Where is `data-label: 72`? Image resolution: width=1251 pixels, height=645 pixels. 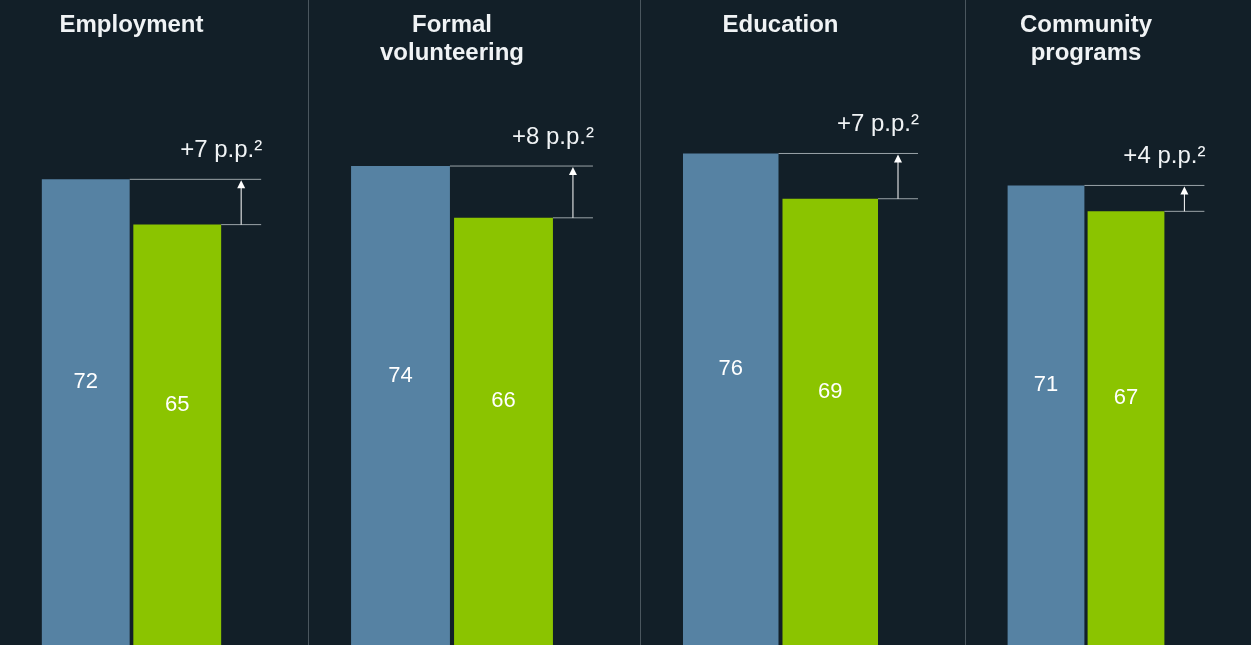
data-label: 72 is located at coordinates (85, 381).